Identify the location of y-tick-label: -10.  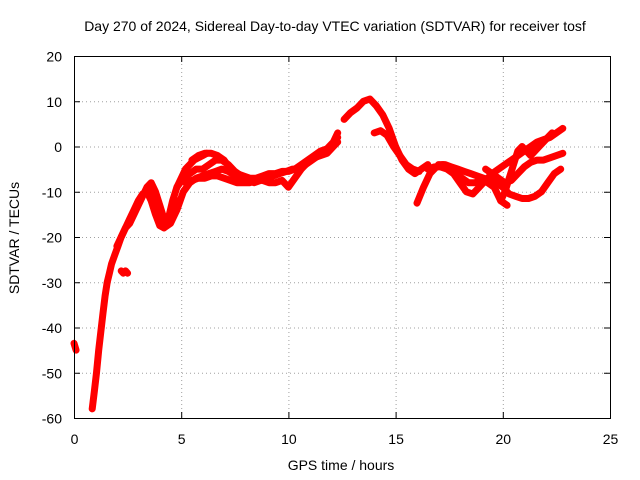
(52, 192).